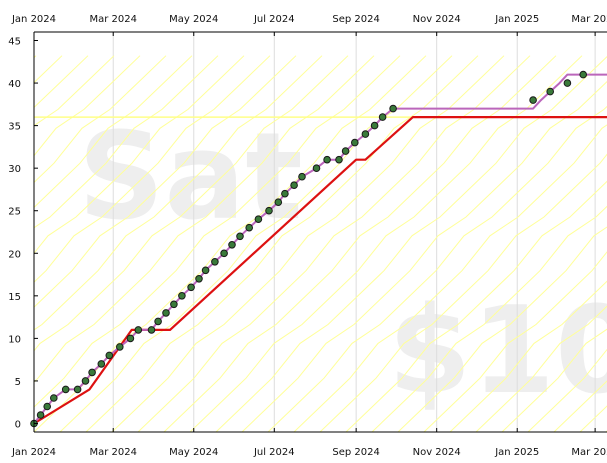 The image size is (607, 463). What do you see at coordinates (18, 424) in the screenshot?
I see `y-tick-label: 0` at bounding box center [18, 424].